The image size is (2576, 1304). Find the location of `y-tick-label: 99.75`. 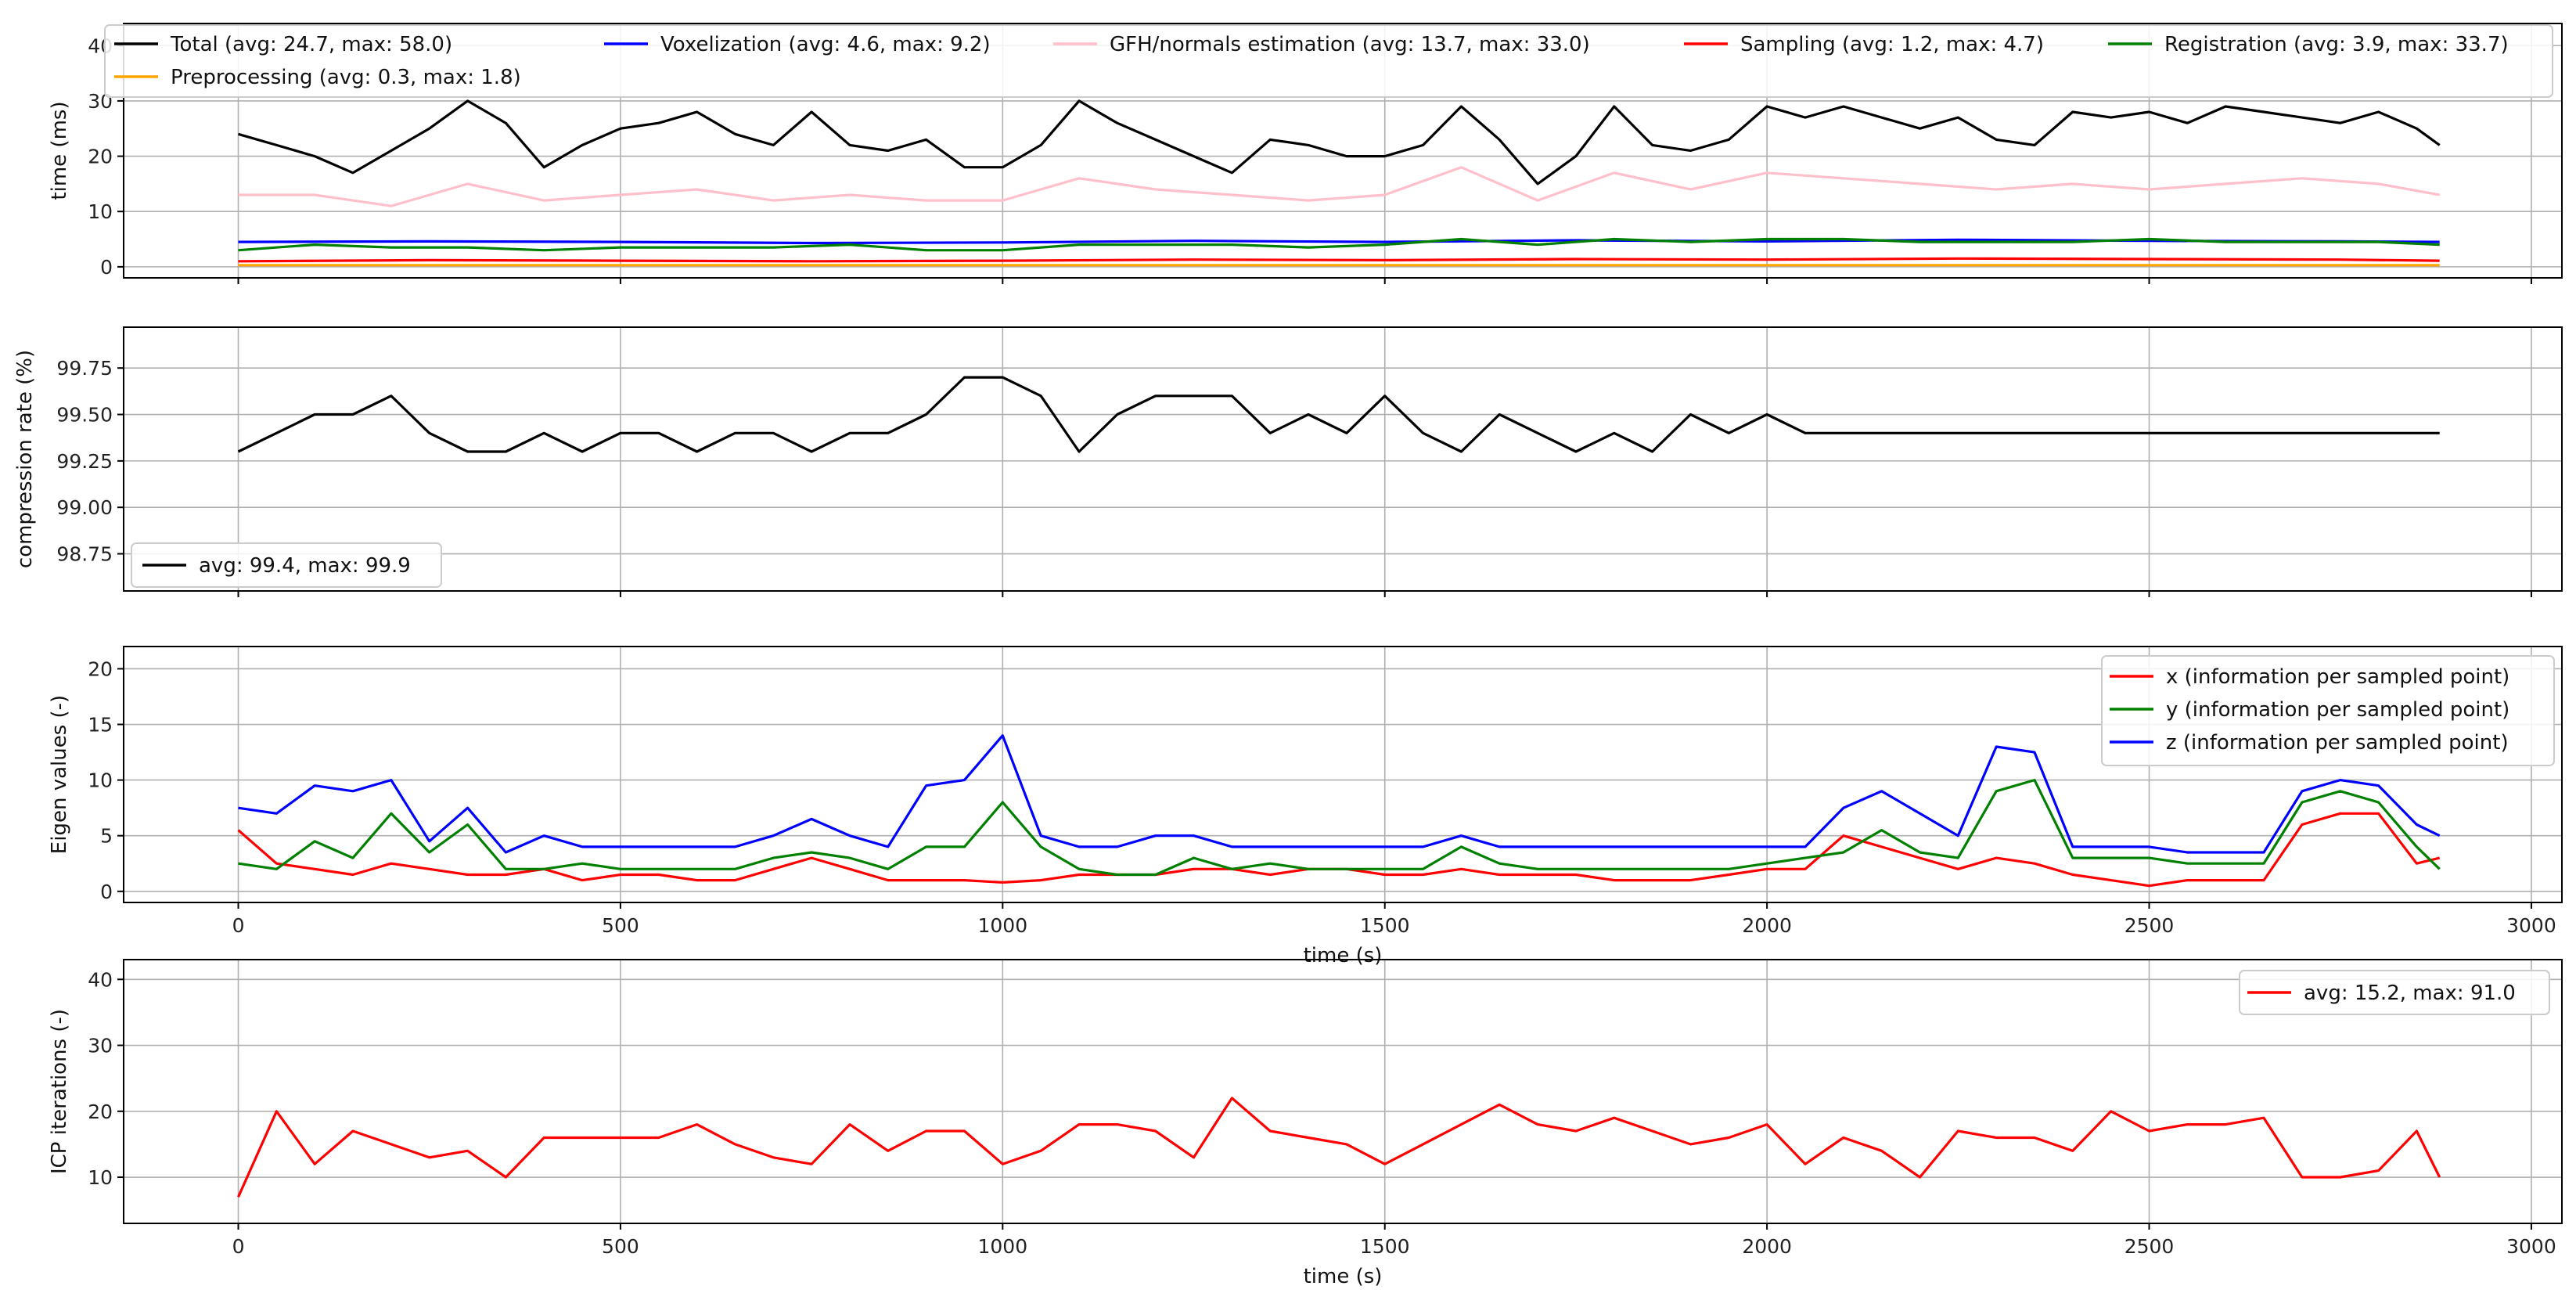

y-tick-label: 99.75 is located at coordinates (85, 368).